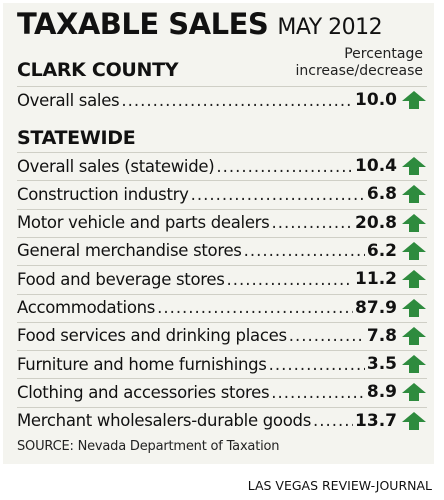  I want to click on row-value: 87.9, so click(376, 307).